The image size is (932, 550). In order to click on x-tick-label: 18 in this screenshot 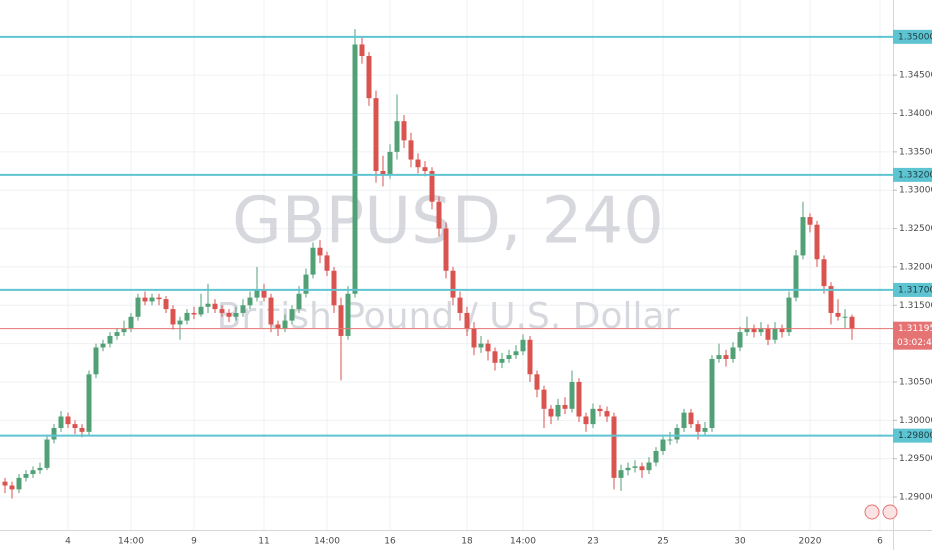, I will do `click(467, 542)`.